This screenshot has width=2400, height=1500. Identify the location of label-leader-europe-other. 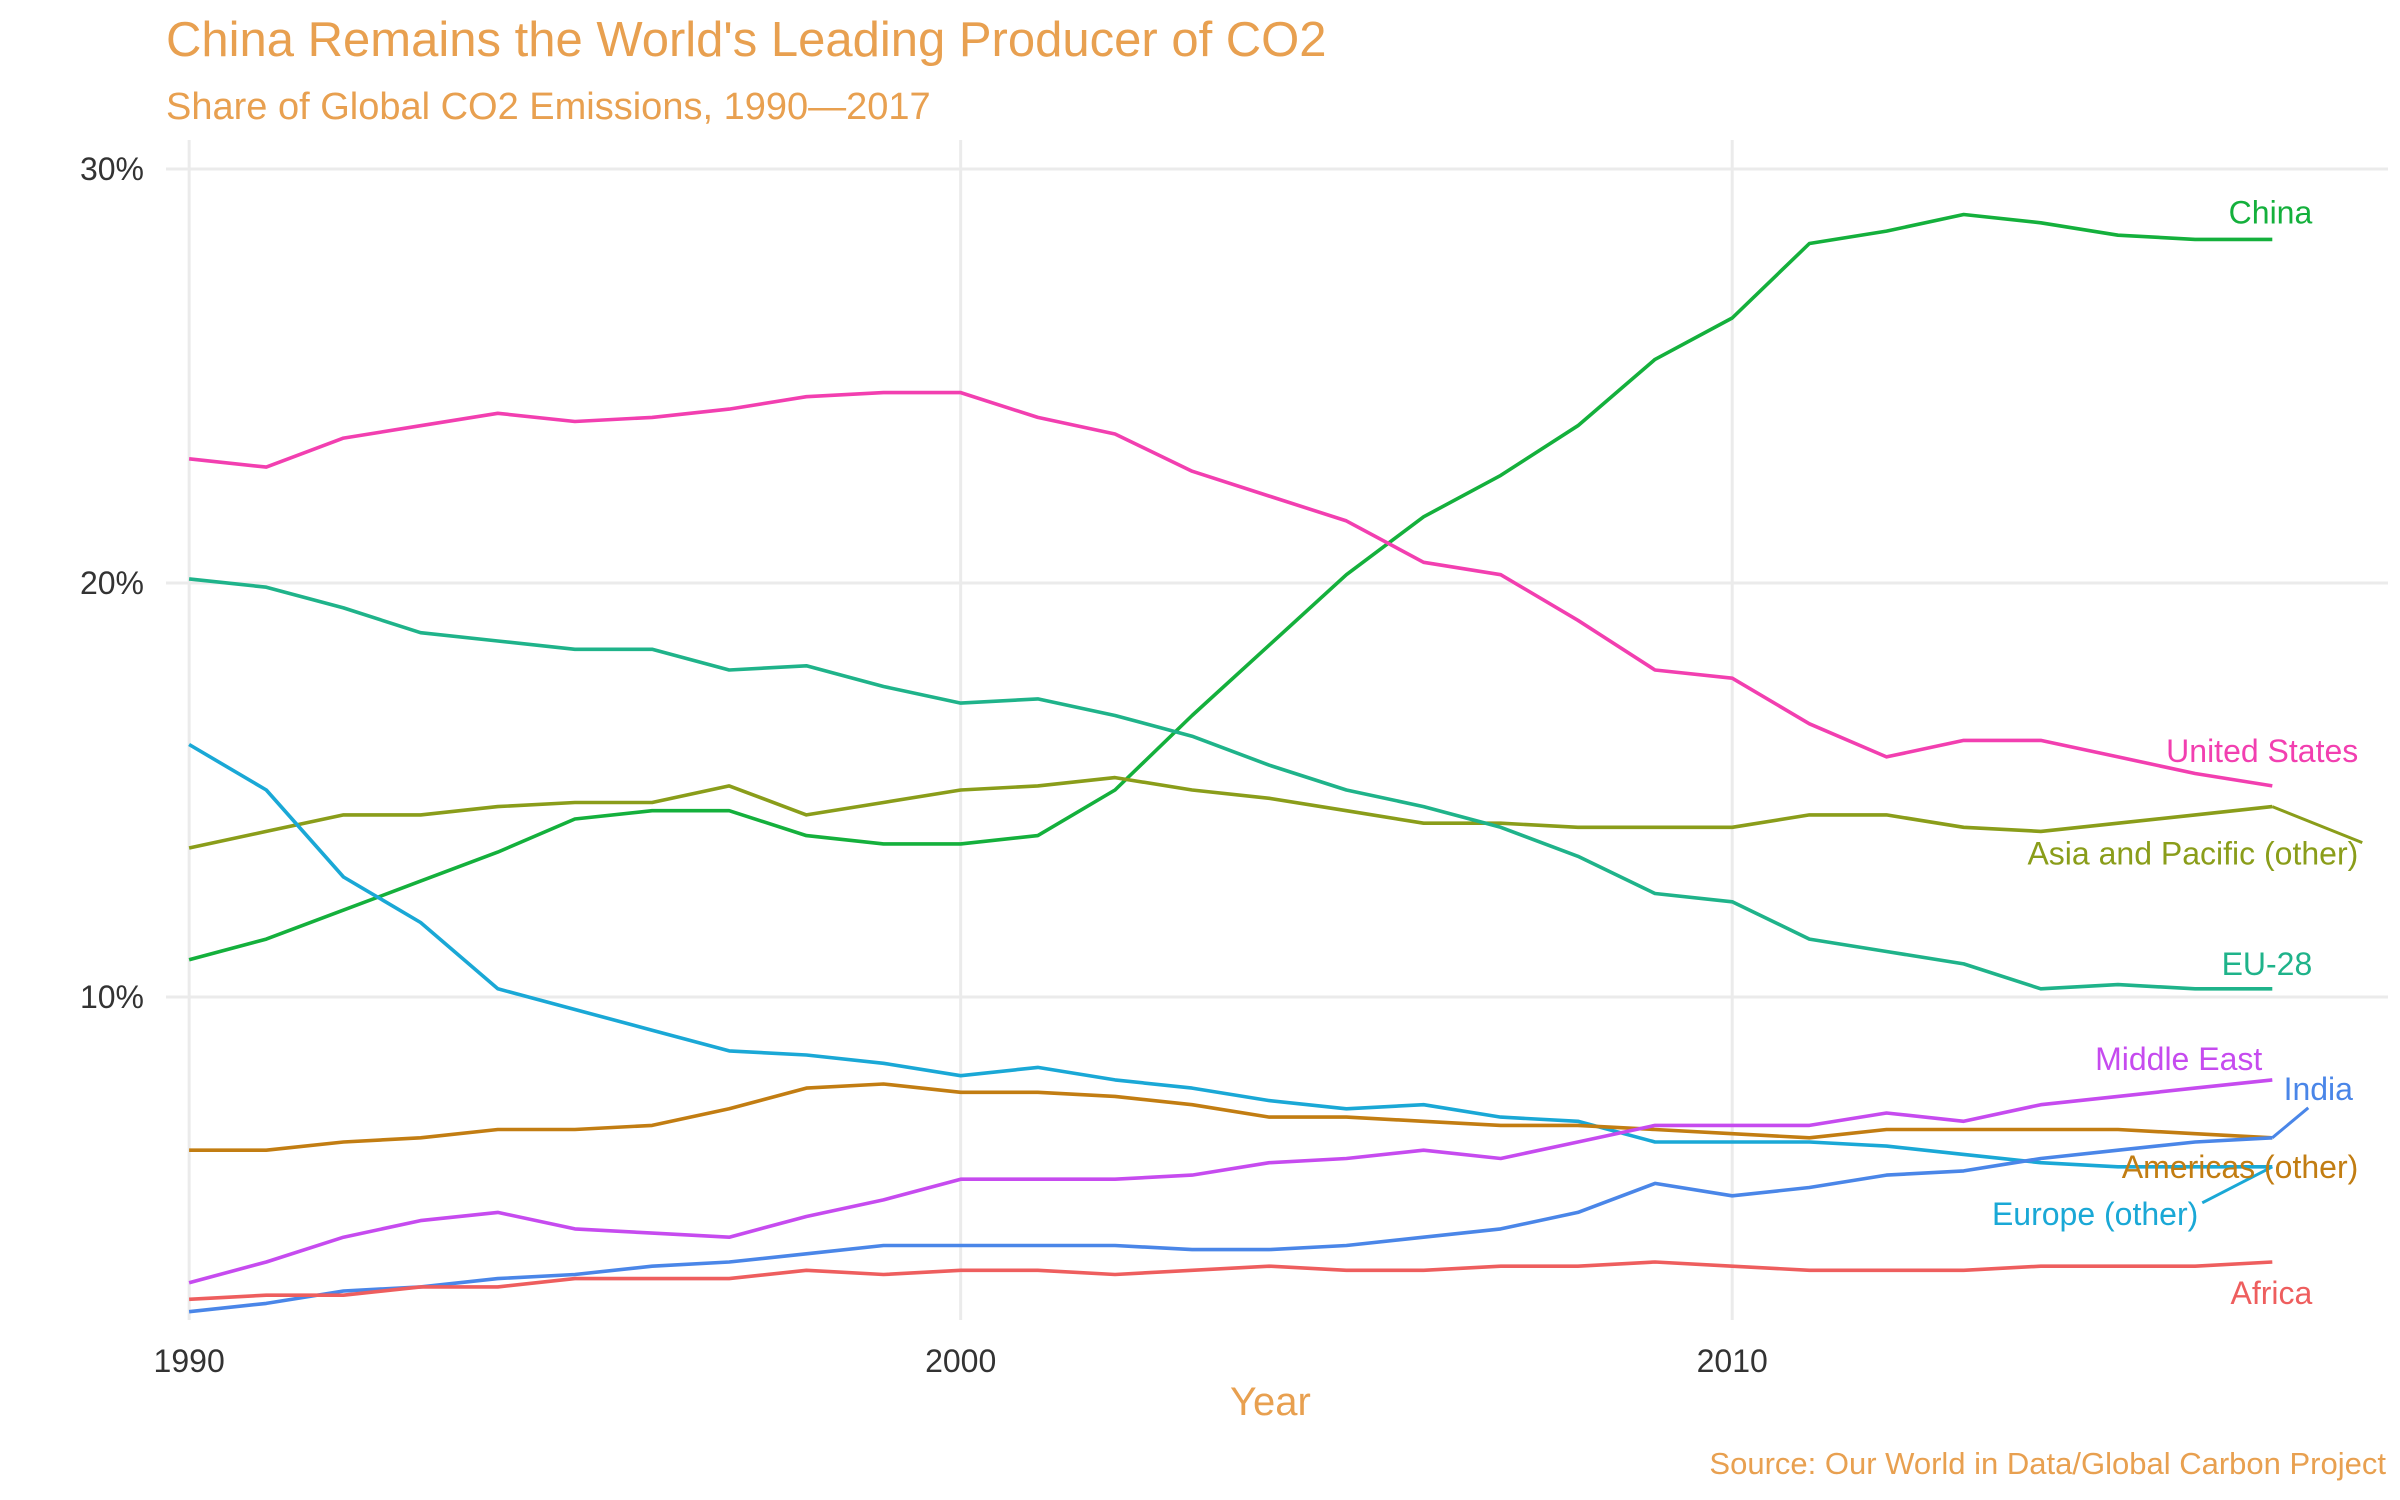
(2237, 1185).